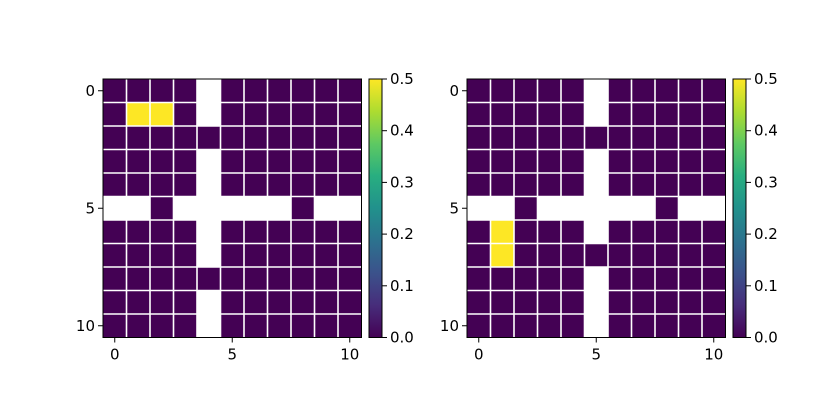 This screenshot has height=415, width=830. What do you see at coordinates (279, 161) in the screenshot?
I see `heatmap-cell-r3-c7` at bounding box center [279, 161].